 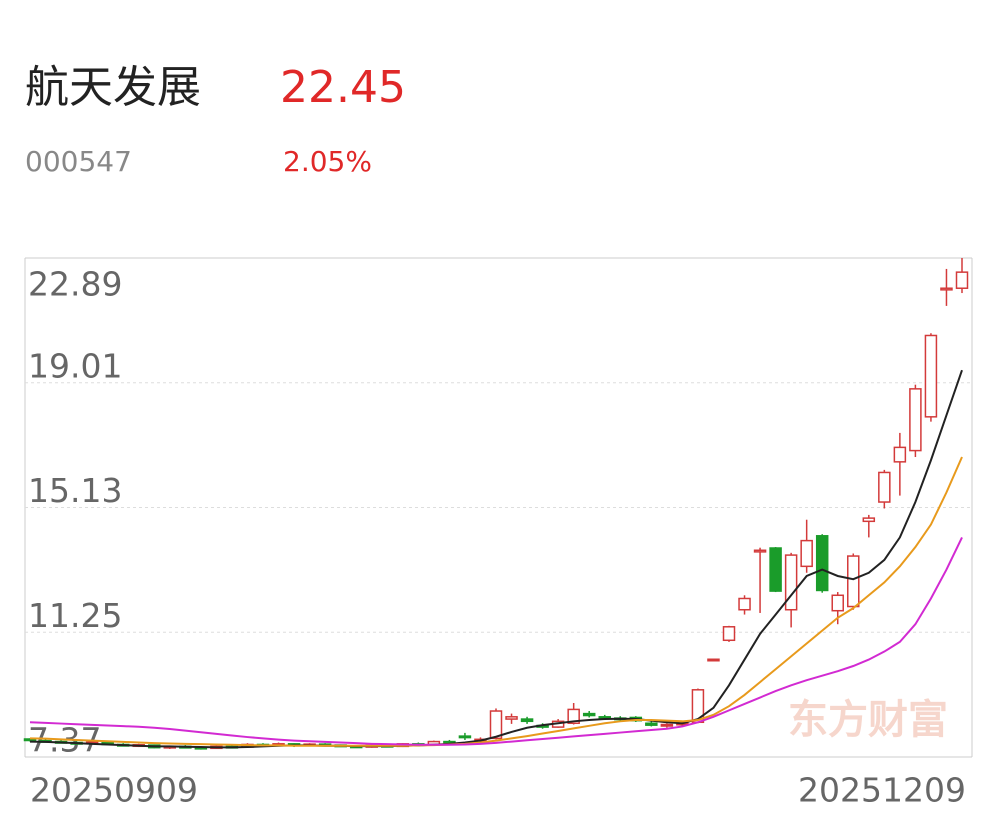 What do you see at coordinates (75, 615) in the screenshot?
I see `y-tick-label: 11.25` at bounding box center [75, 615].